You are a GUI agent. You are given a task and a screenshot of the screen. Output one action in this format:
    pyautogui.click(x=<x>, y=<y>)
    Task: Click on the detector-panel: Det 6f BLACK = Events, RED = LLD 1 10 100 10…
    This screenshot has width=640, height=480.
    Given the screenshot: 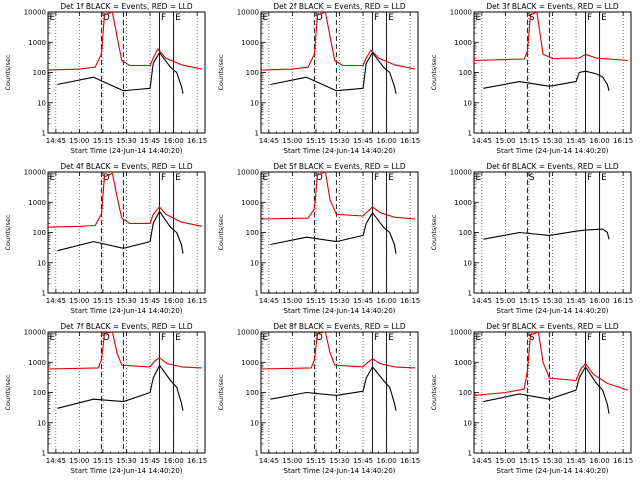 What is the action you would take?
    pyautogui.click(x=532, y=240)
    